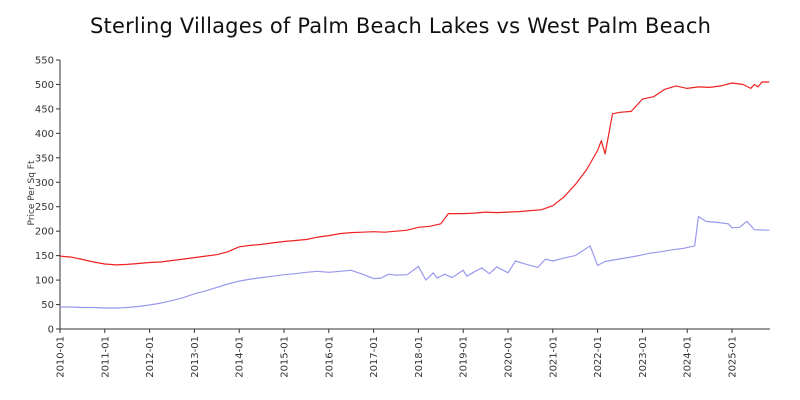 Image resolution: width=800 pixels, height=400 pixels. What do you see at coordinates (598, 357) in the screenshot?
I see `x-tick-label: 2022-01` at bounding box center [598, 357].